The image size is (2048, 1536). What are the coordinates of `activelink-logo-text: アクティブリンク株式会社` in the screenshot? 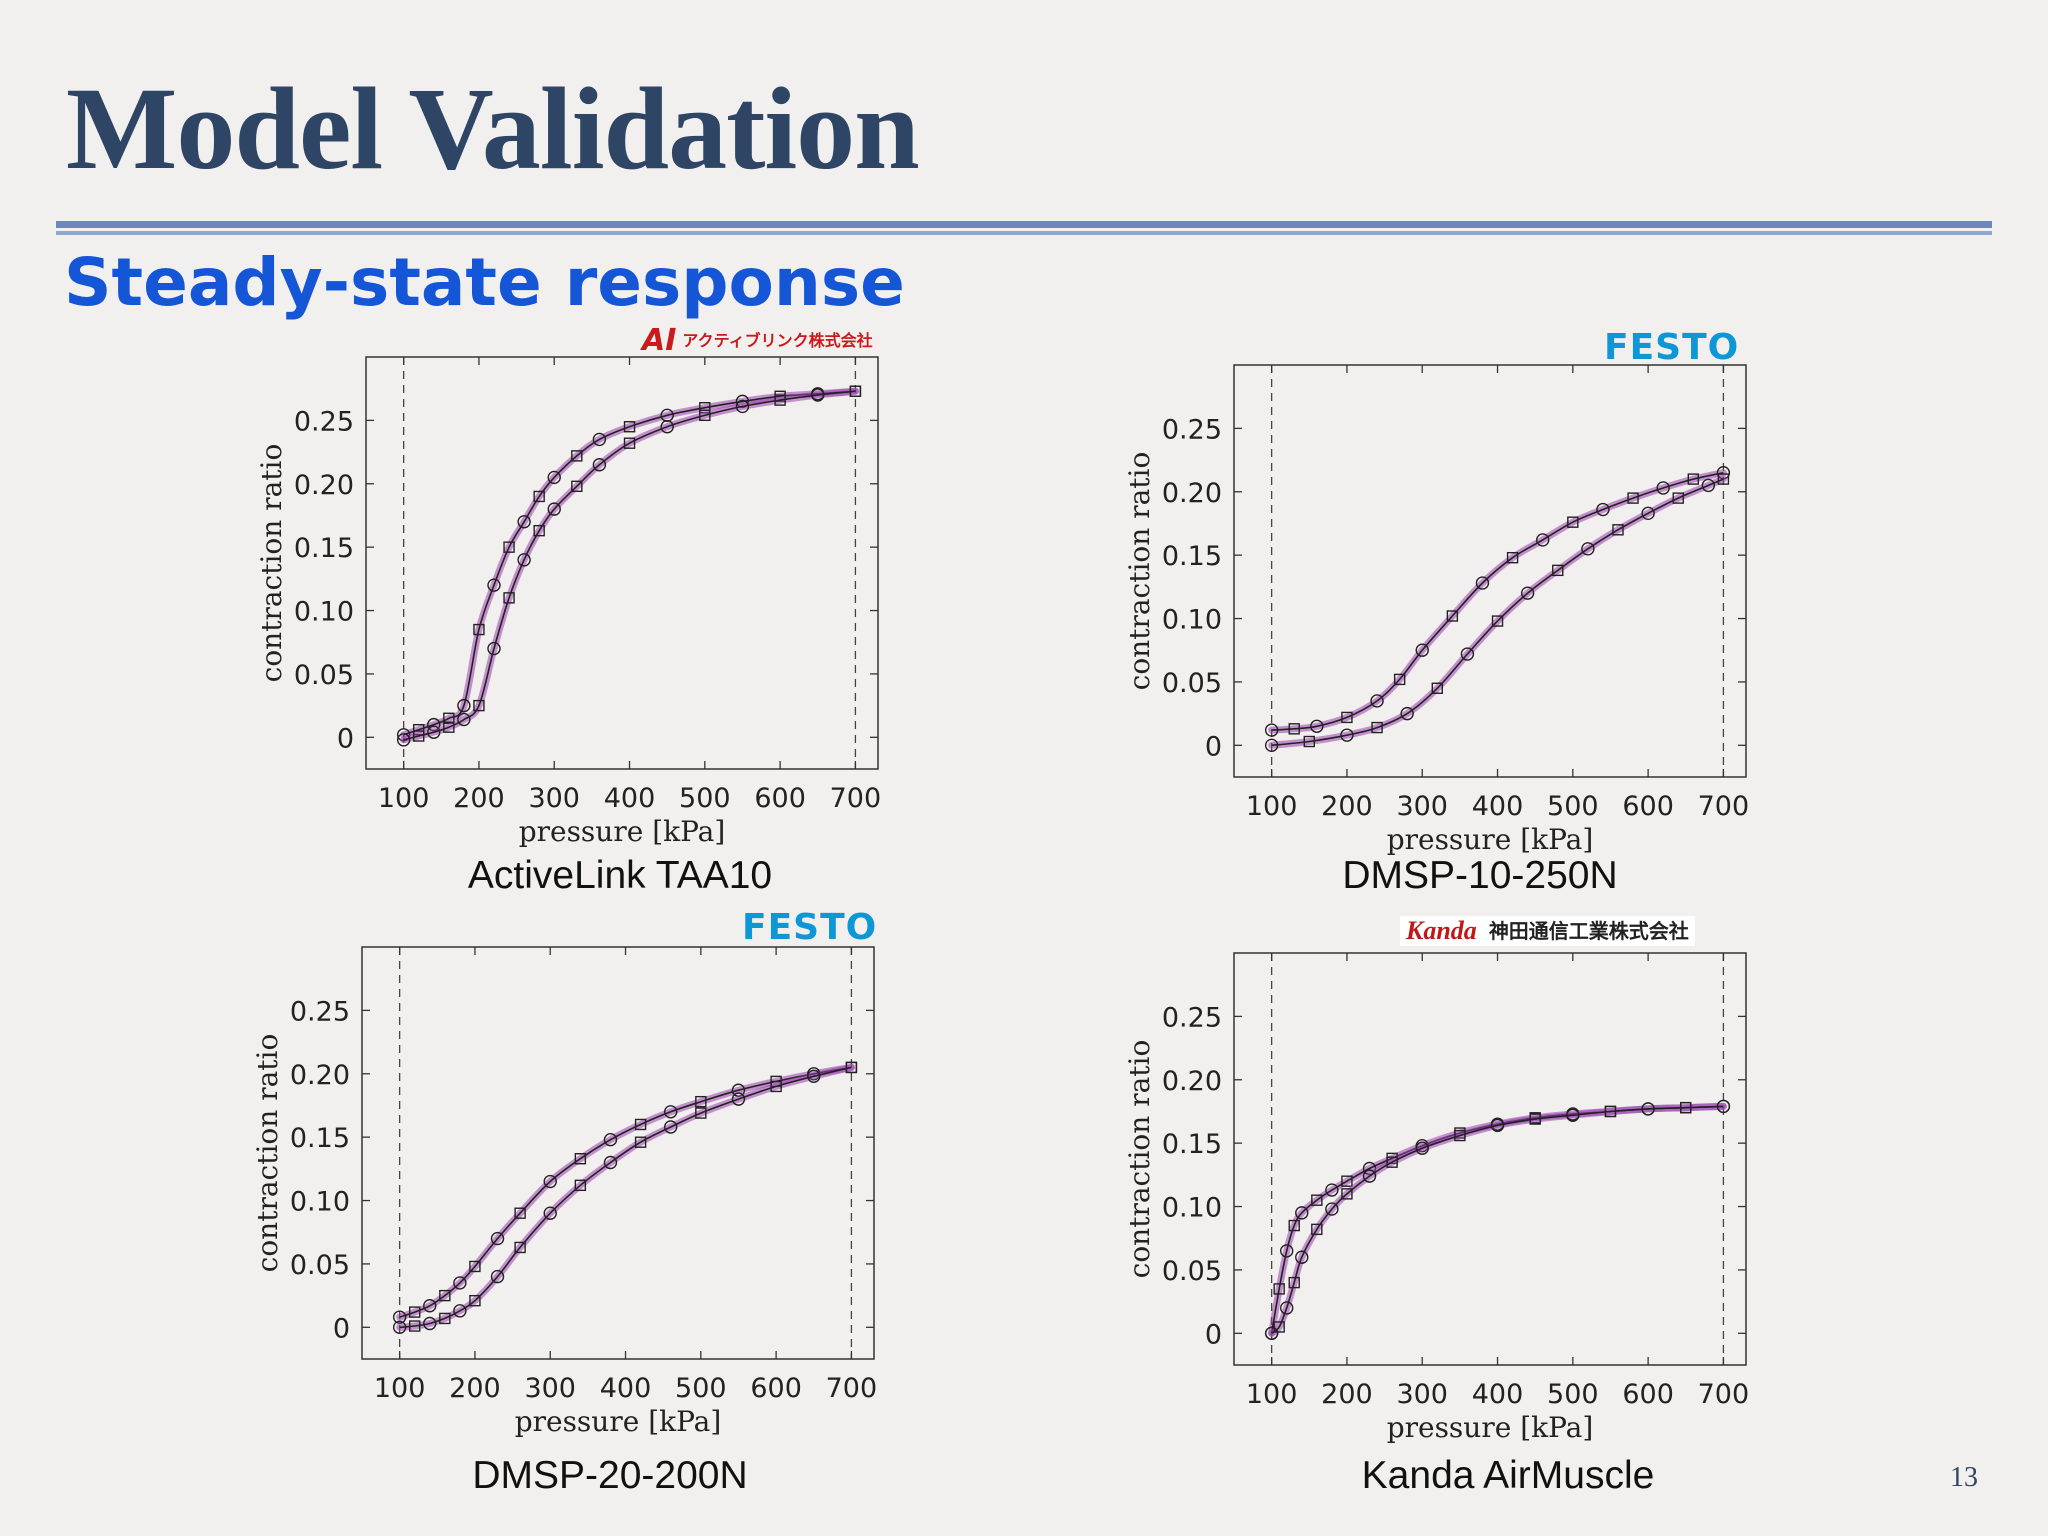 It's located at (777, 340).